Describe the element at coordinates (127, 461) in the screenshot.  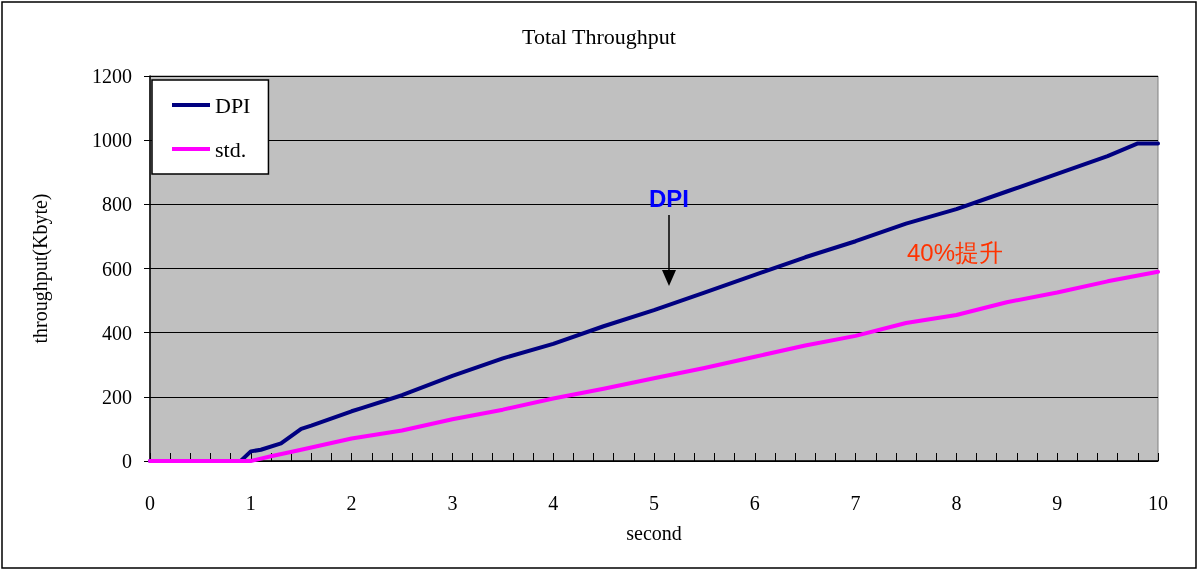
I see `y-tick-label: 0` at that location.